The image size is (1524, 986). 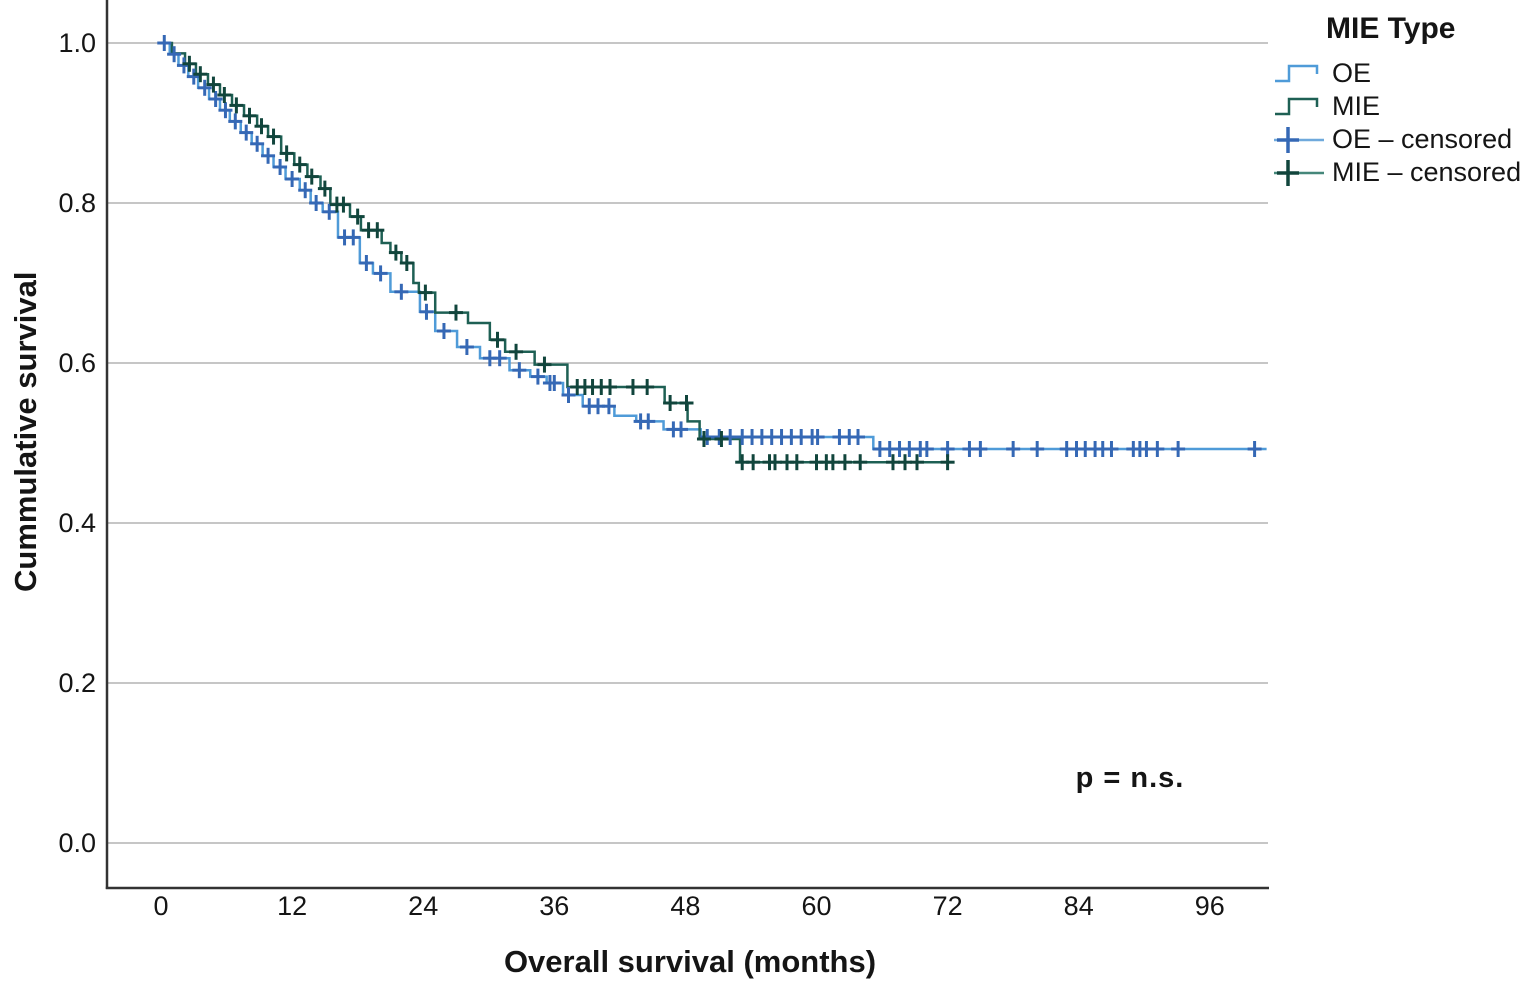 What do you see at coordinates (423, 906) in the screenshot?
I see `x-tick-label: 24` at bounding box center [423, 906].